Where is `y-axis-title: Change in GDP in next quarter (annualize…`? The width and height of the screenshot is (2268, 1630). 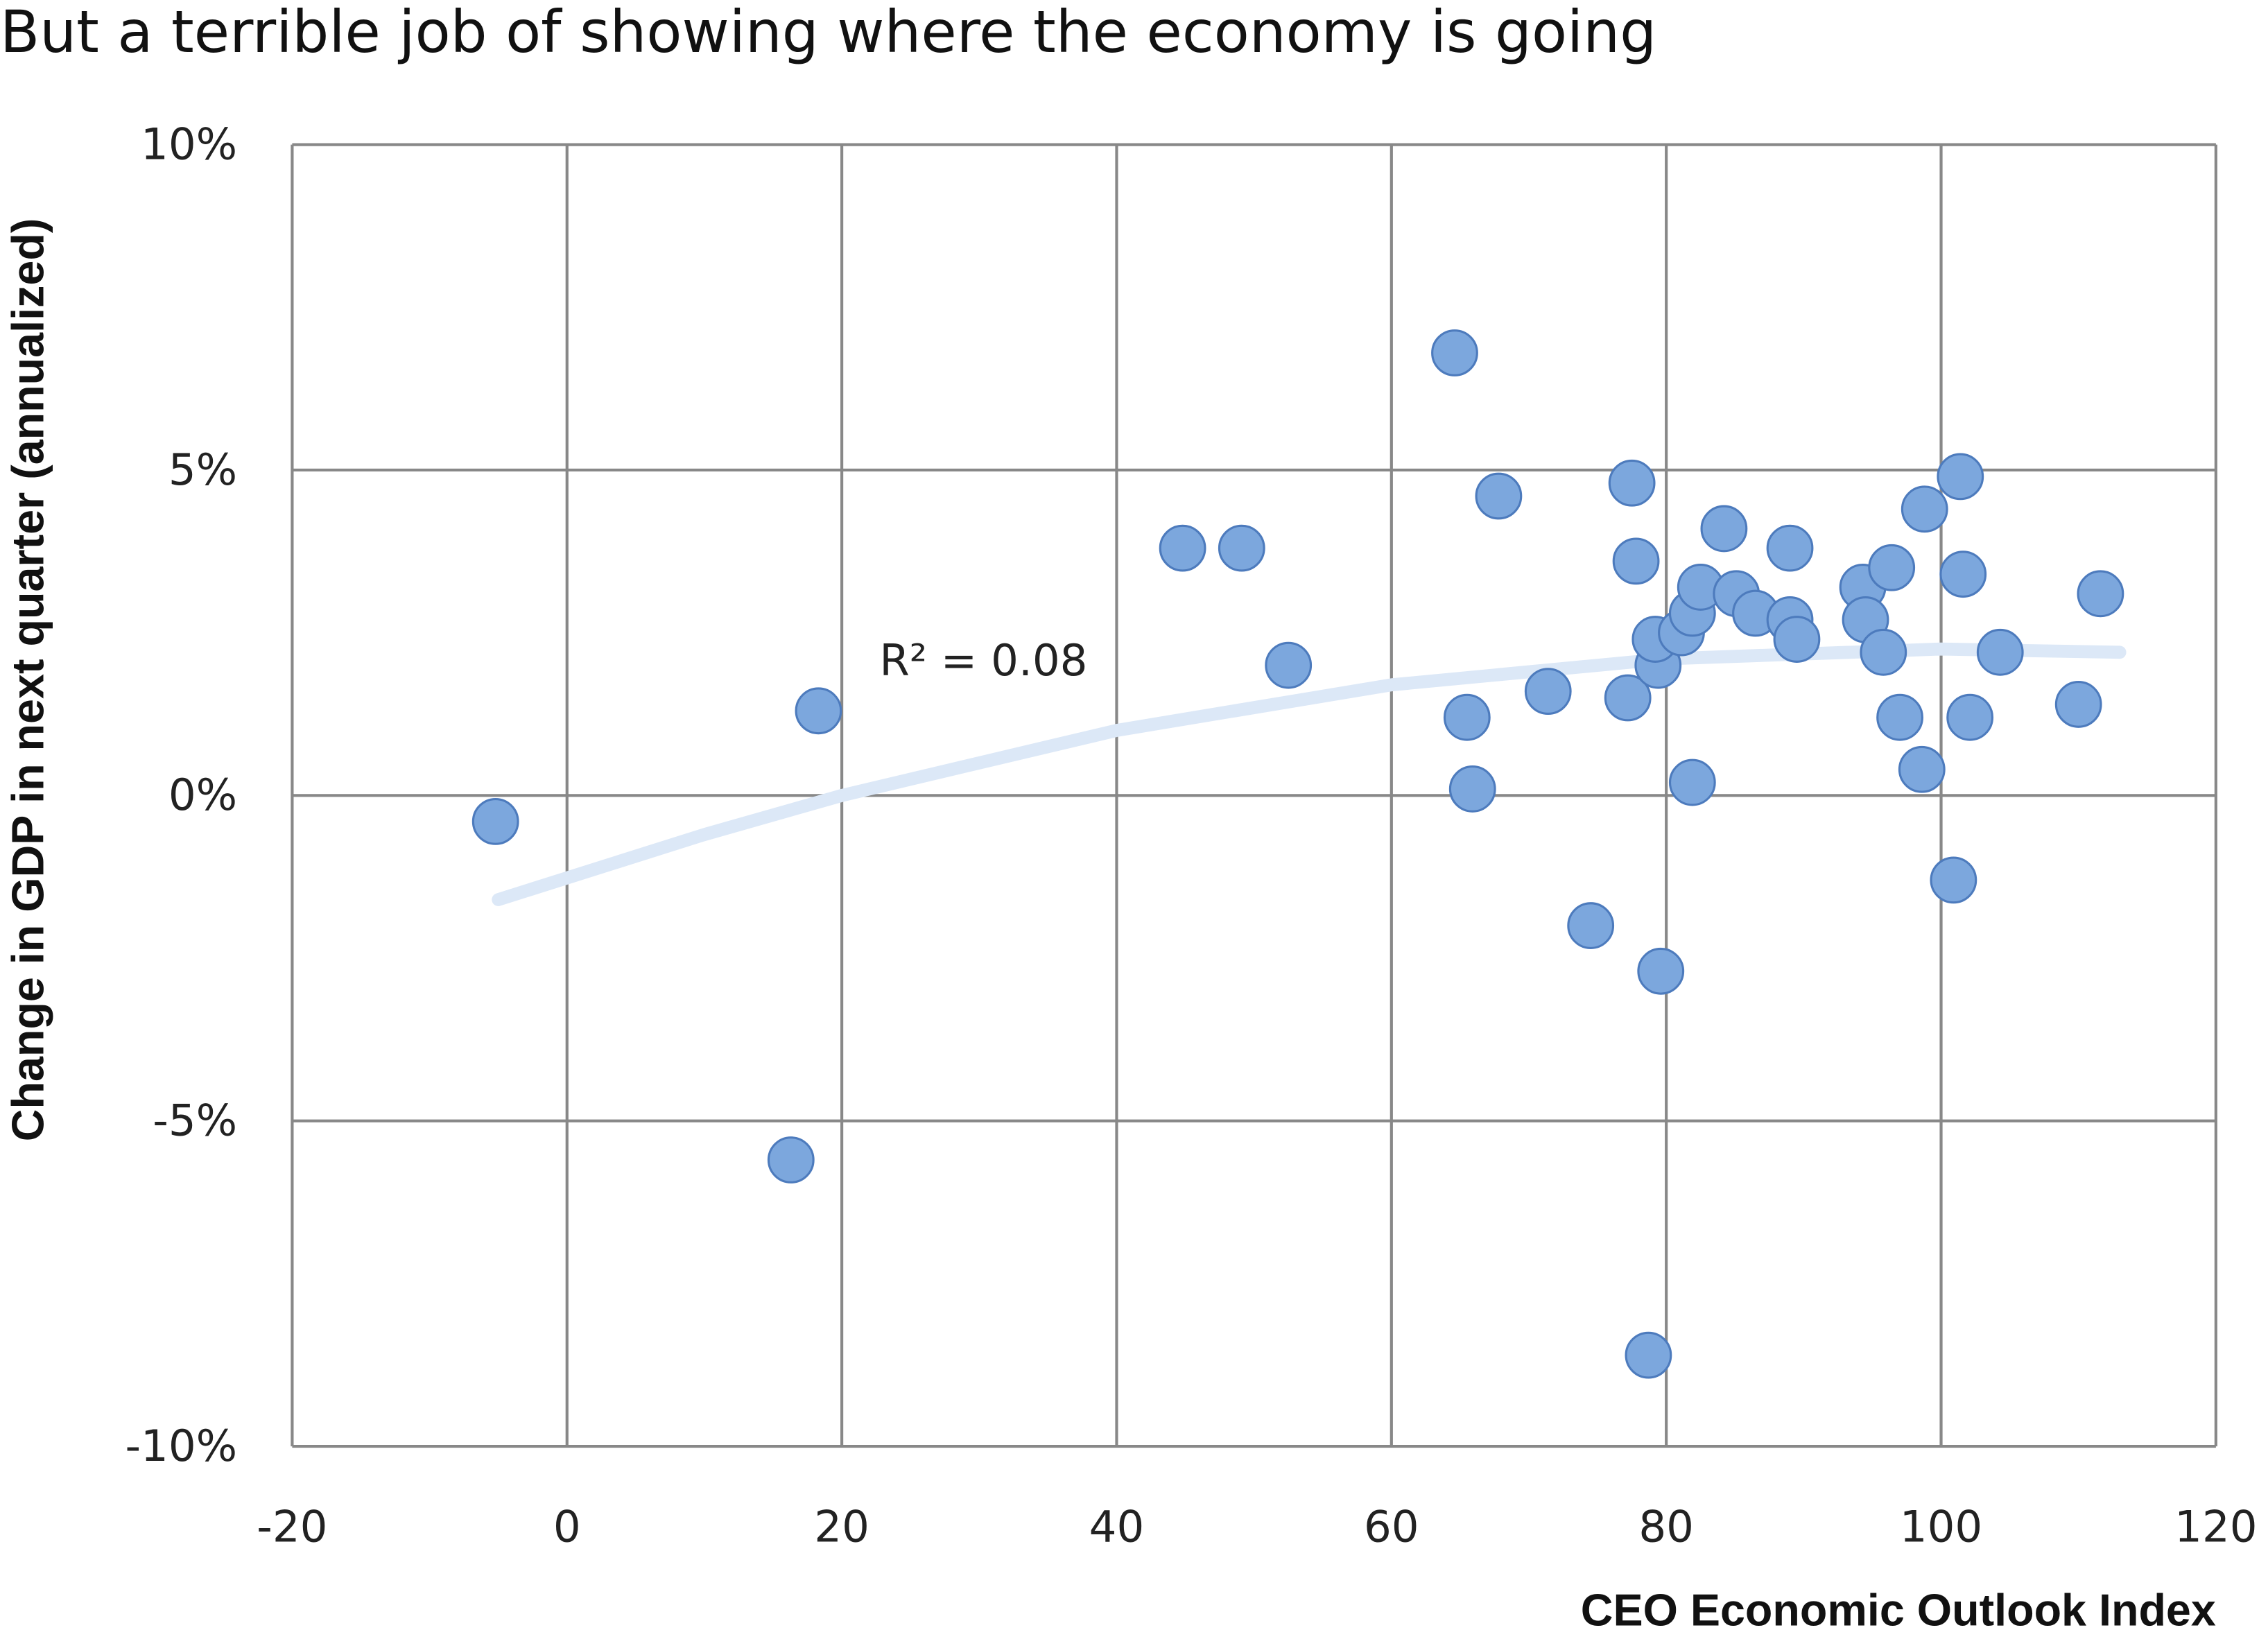
y-axis-title: Change in GDP in next quarter (annualize… is located at coordinates (28, 680).